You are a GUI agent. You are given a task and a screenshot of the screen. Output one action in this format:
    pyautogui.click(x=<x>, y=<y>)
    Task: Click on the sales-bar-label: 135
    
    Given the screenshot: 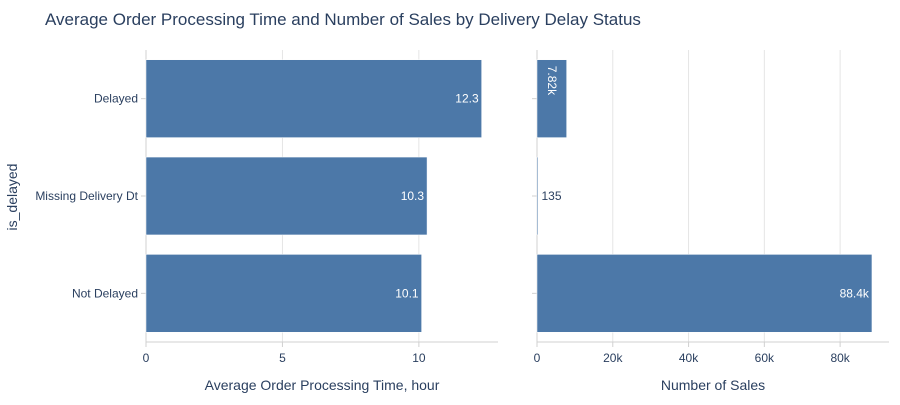 What is the action you would take?
    pyautogui.click(x=552, y=196)
    